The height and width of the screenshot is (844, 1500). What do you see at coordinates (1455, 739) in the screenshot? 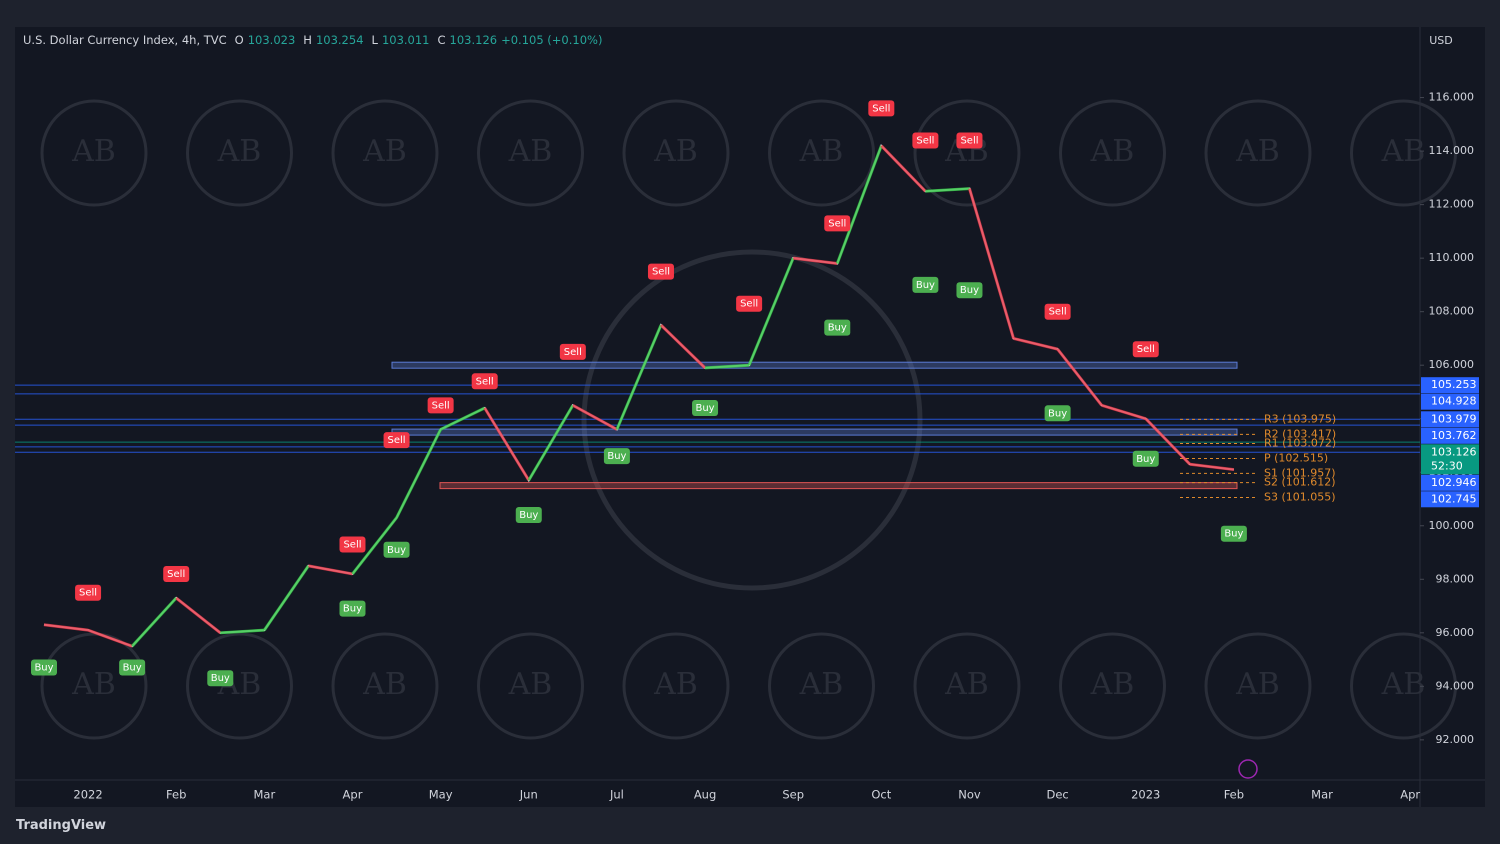
I see `y-tick-label: 92.000` at bounding box center [1455, 739].